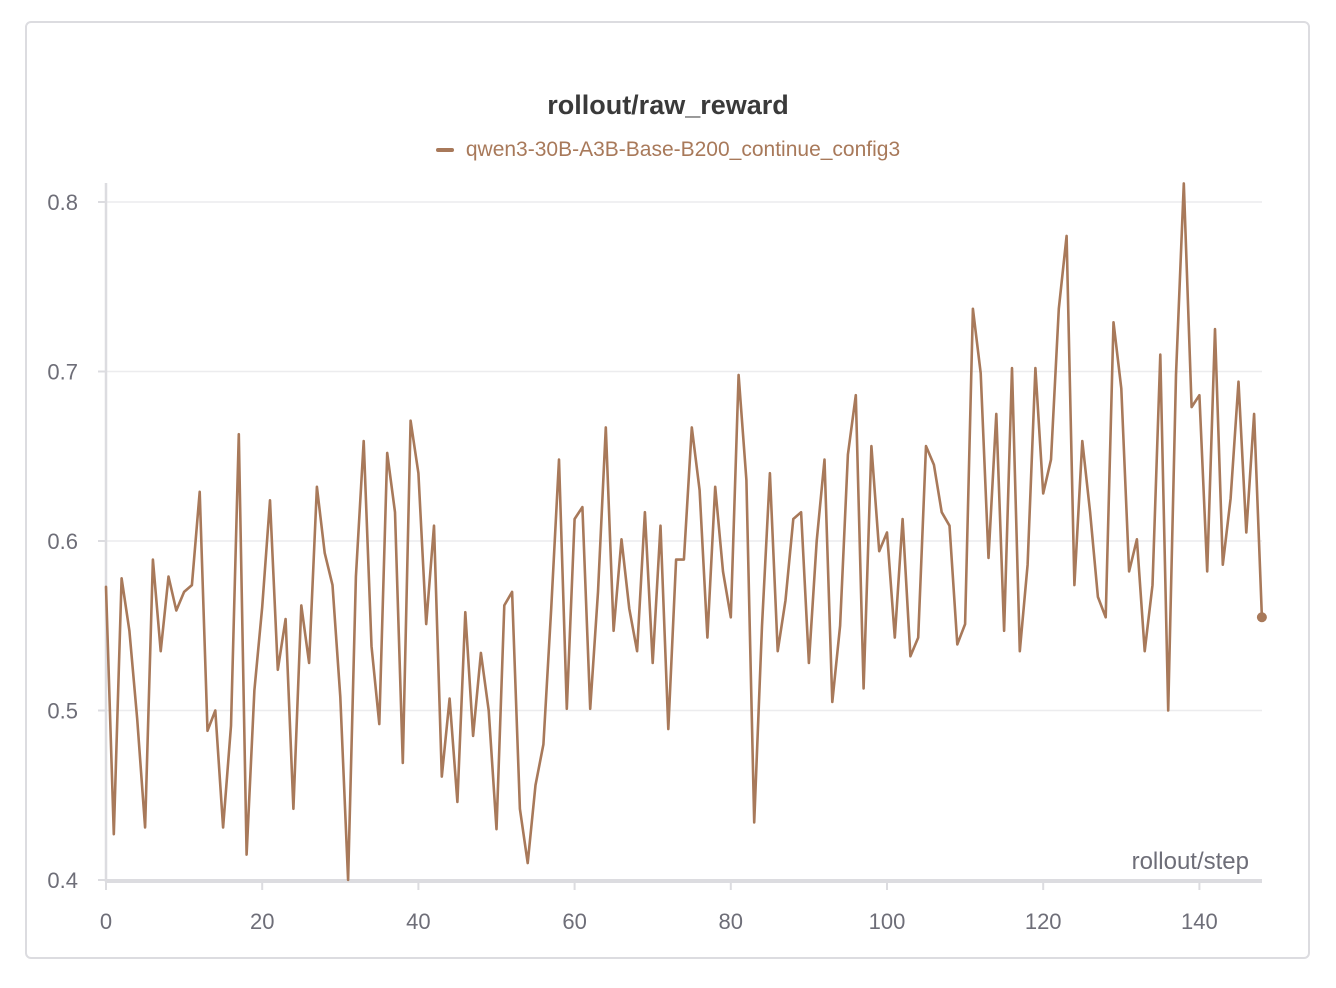  Describe the element at coordinates (683, 149) in the screenshot. I see `legend-series-label: qwen3-30B-A3B-Base-B200_continue_config3` at that location.